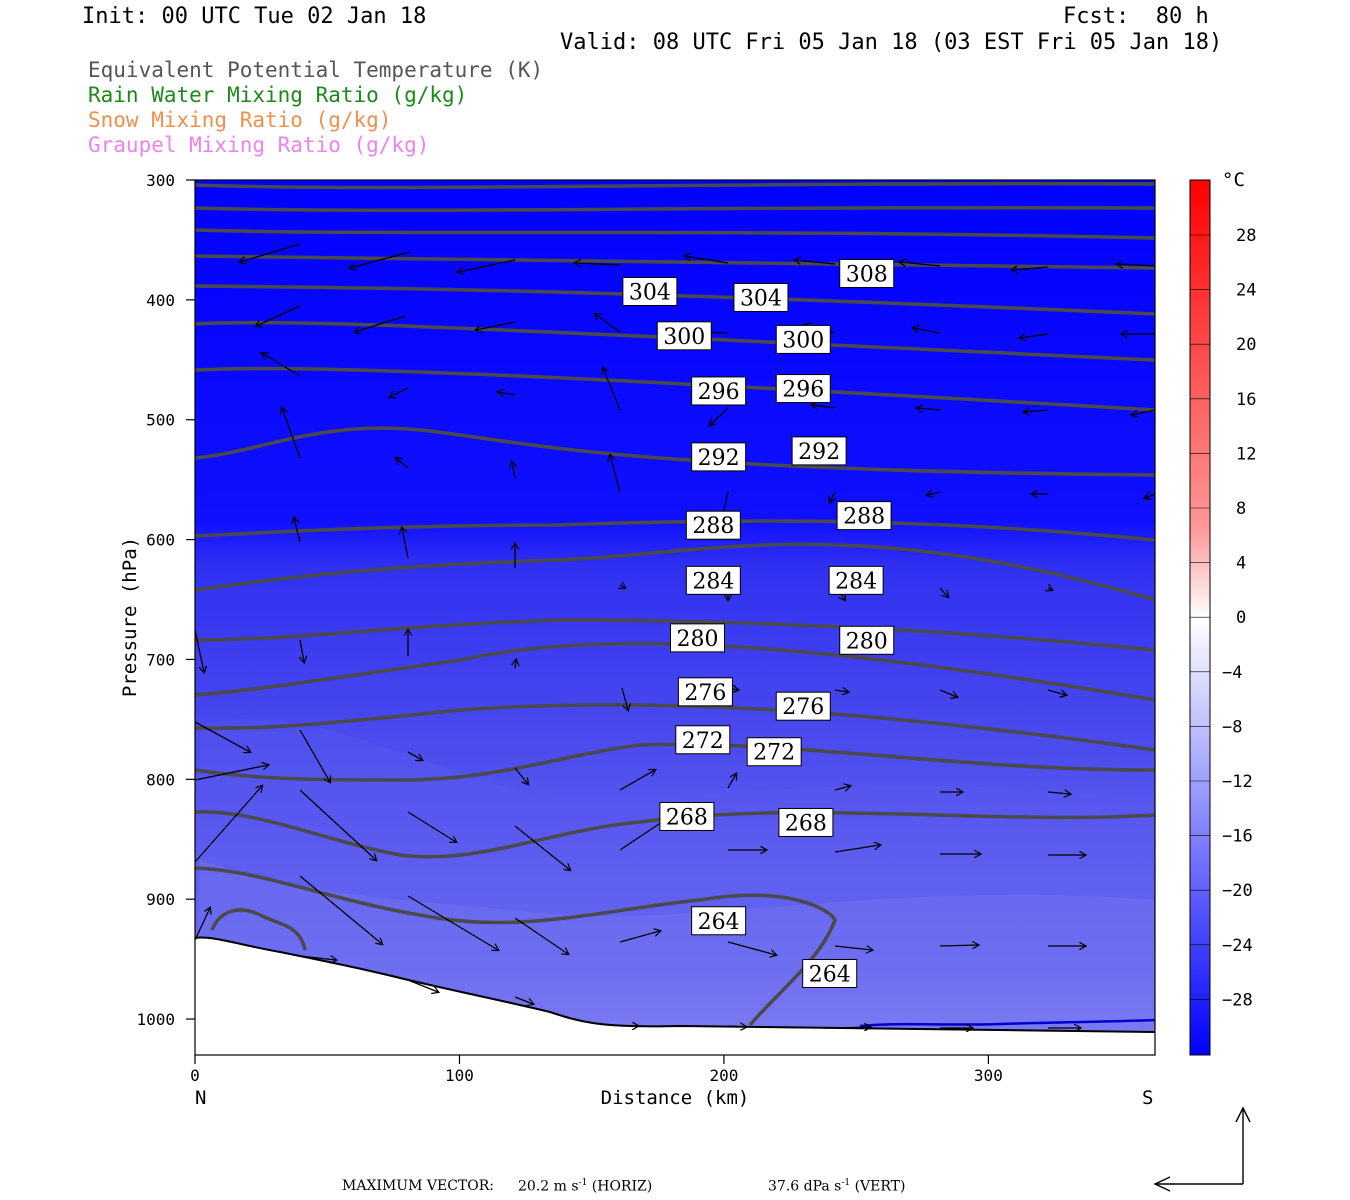 This screenshot has width=1350, height=1200. Describe the element at coordinates (1246, 236) in the screenshot. I see `colorbar-tick-label: 28` at that location.